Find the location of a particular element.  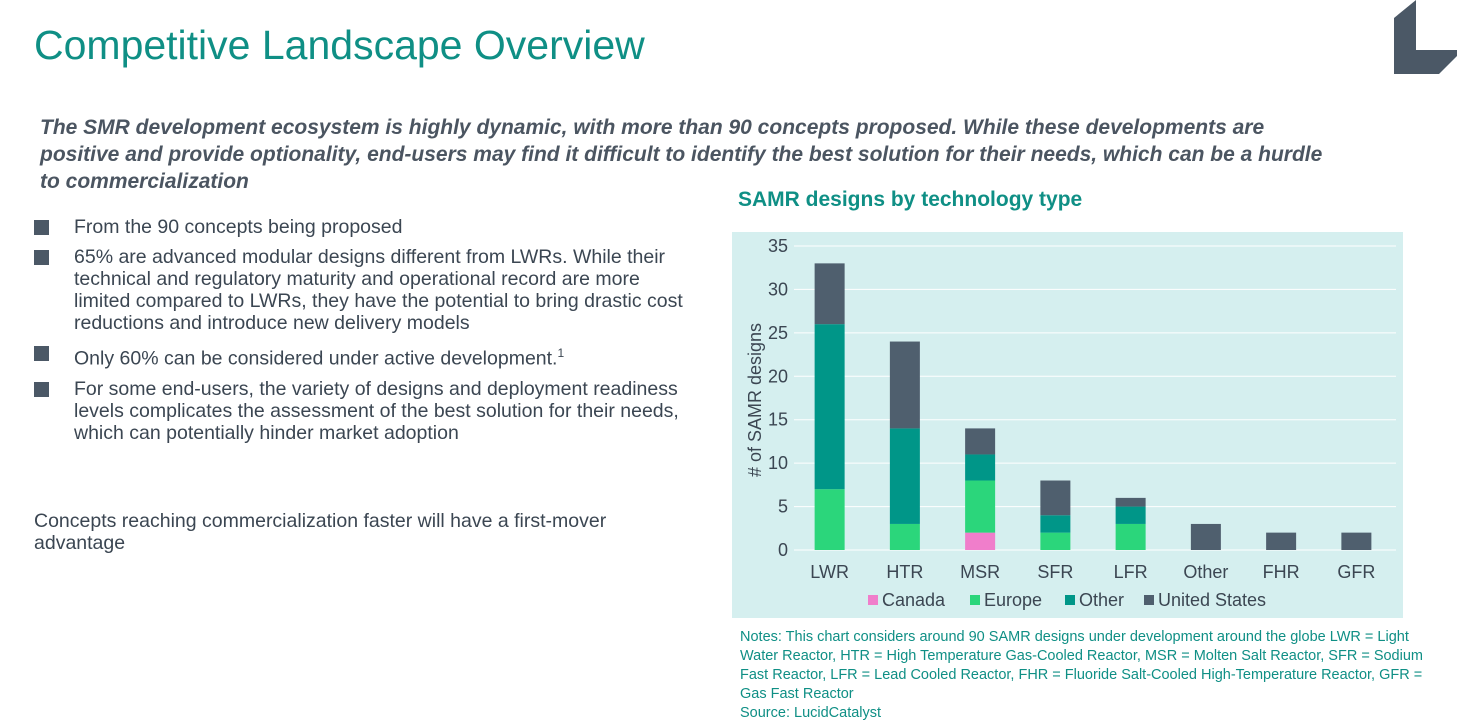

legend-label: United States is located at coordinates (1212, 600).